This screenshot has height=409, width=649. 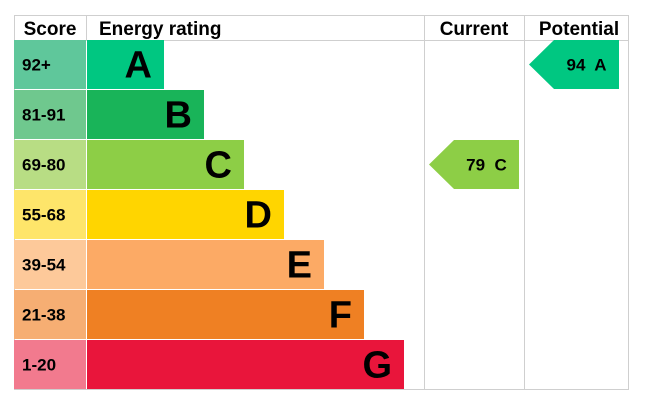 What do you see at coordinates (43, 315) in the screenshot?
I see `score-label-f: 21-38` at bounding box center [43, 315].